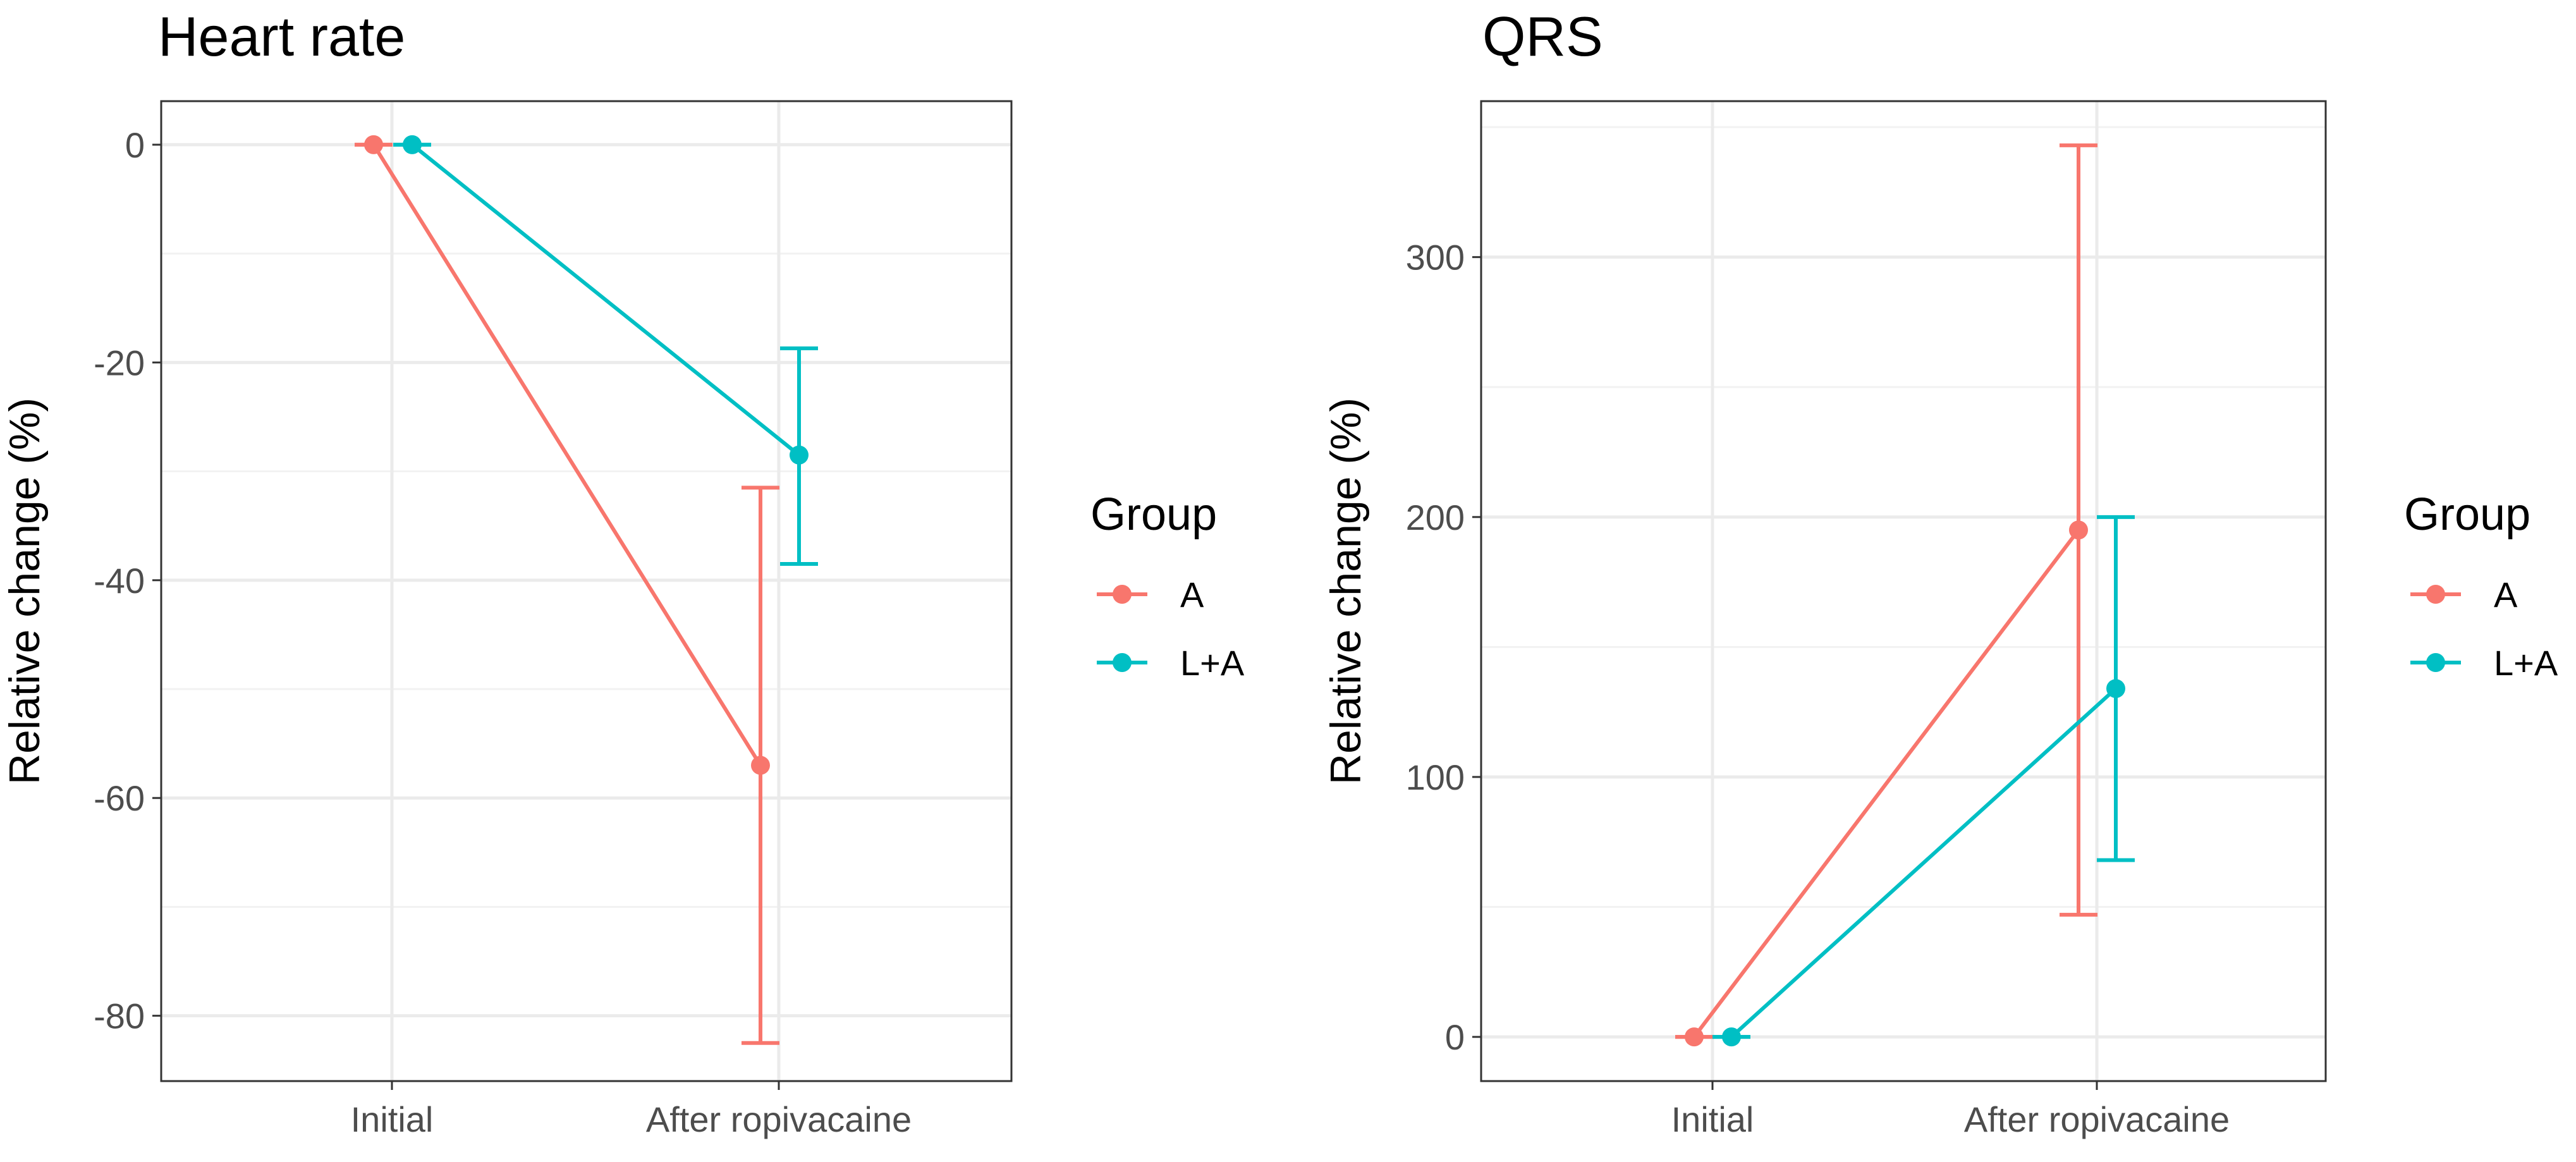  Describe the element at coordinates (119, 1016) in the screenshot. I see `y-tick-label: -80` at that location.